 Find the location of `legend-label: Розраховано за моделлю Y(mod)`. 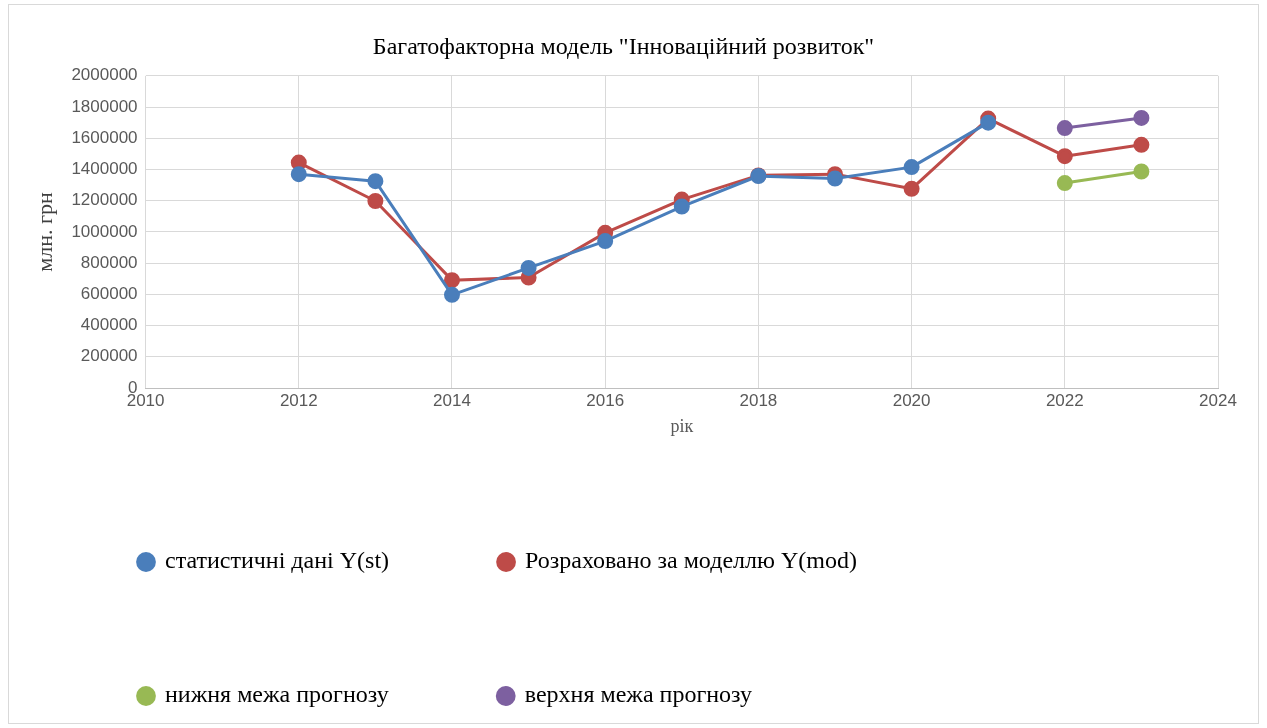

legend-label: Розраховано за моделлю Y(mod) is located at coordinates (691, 560).